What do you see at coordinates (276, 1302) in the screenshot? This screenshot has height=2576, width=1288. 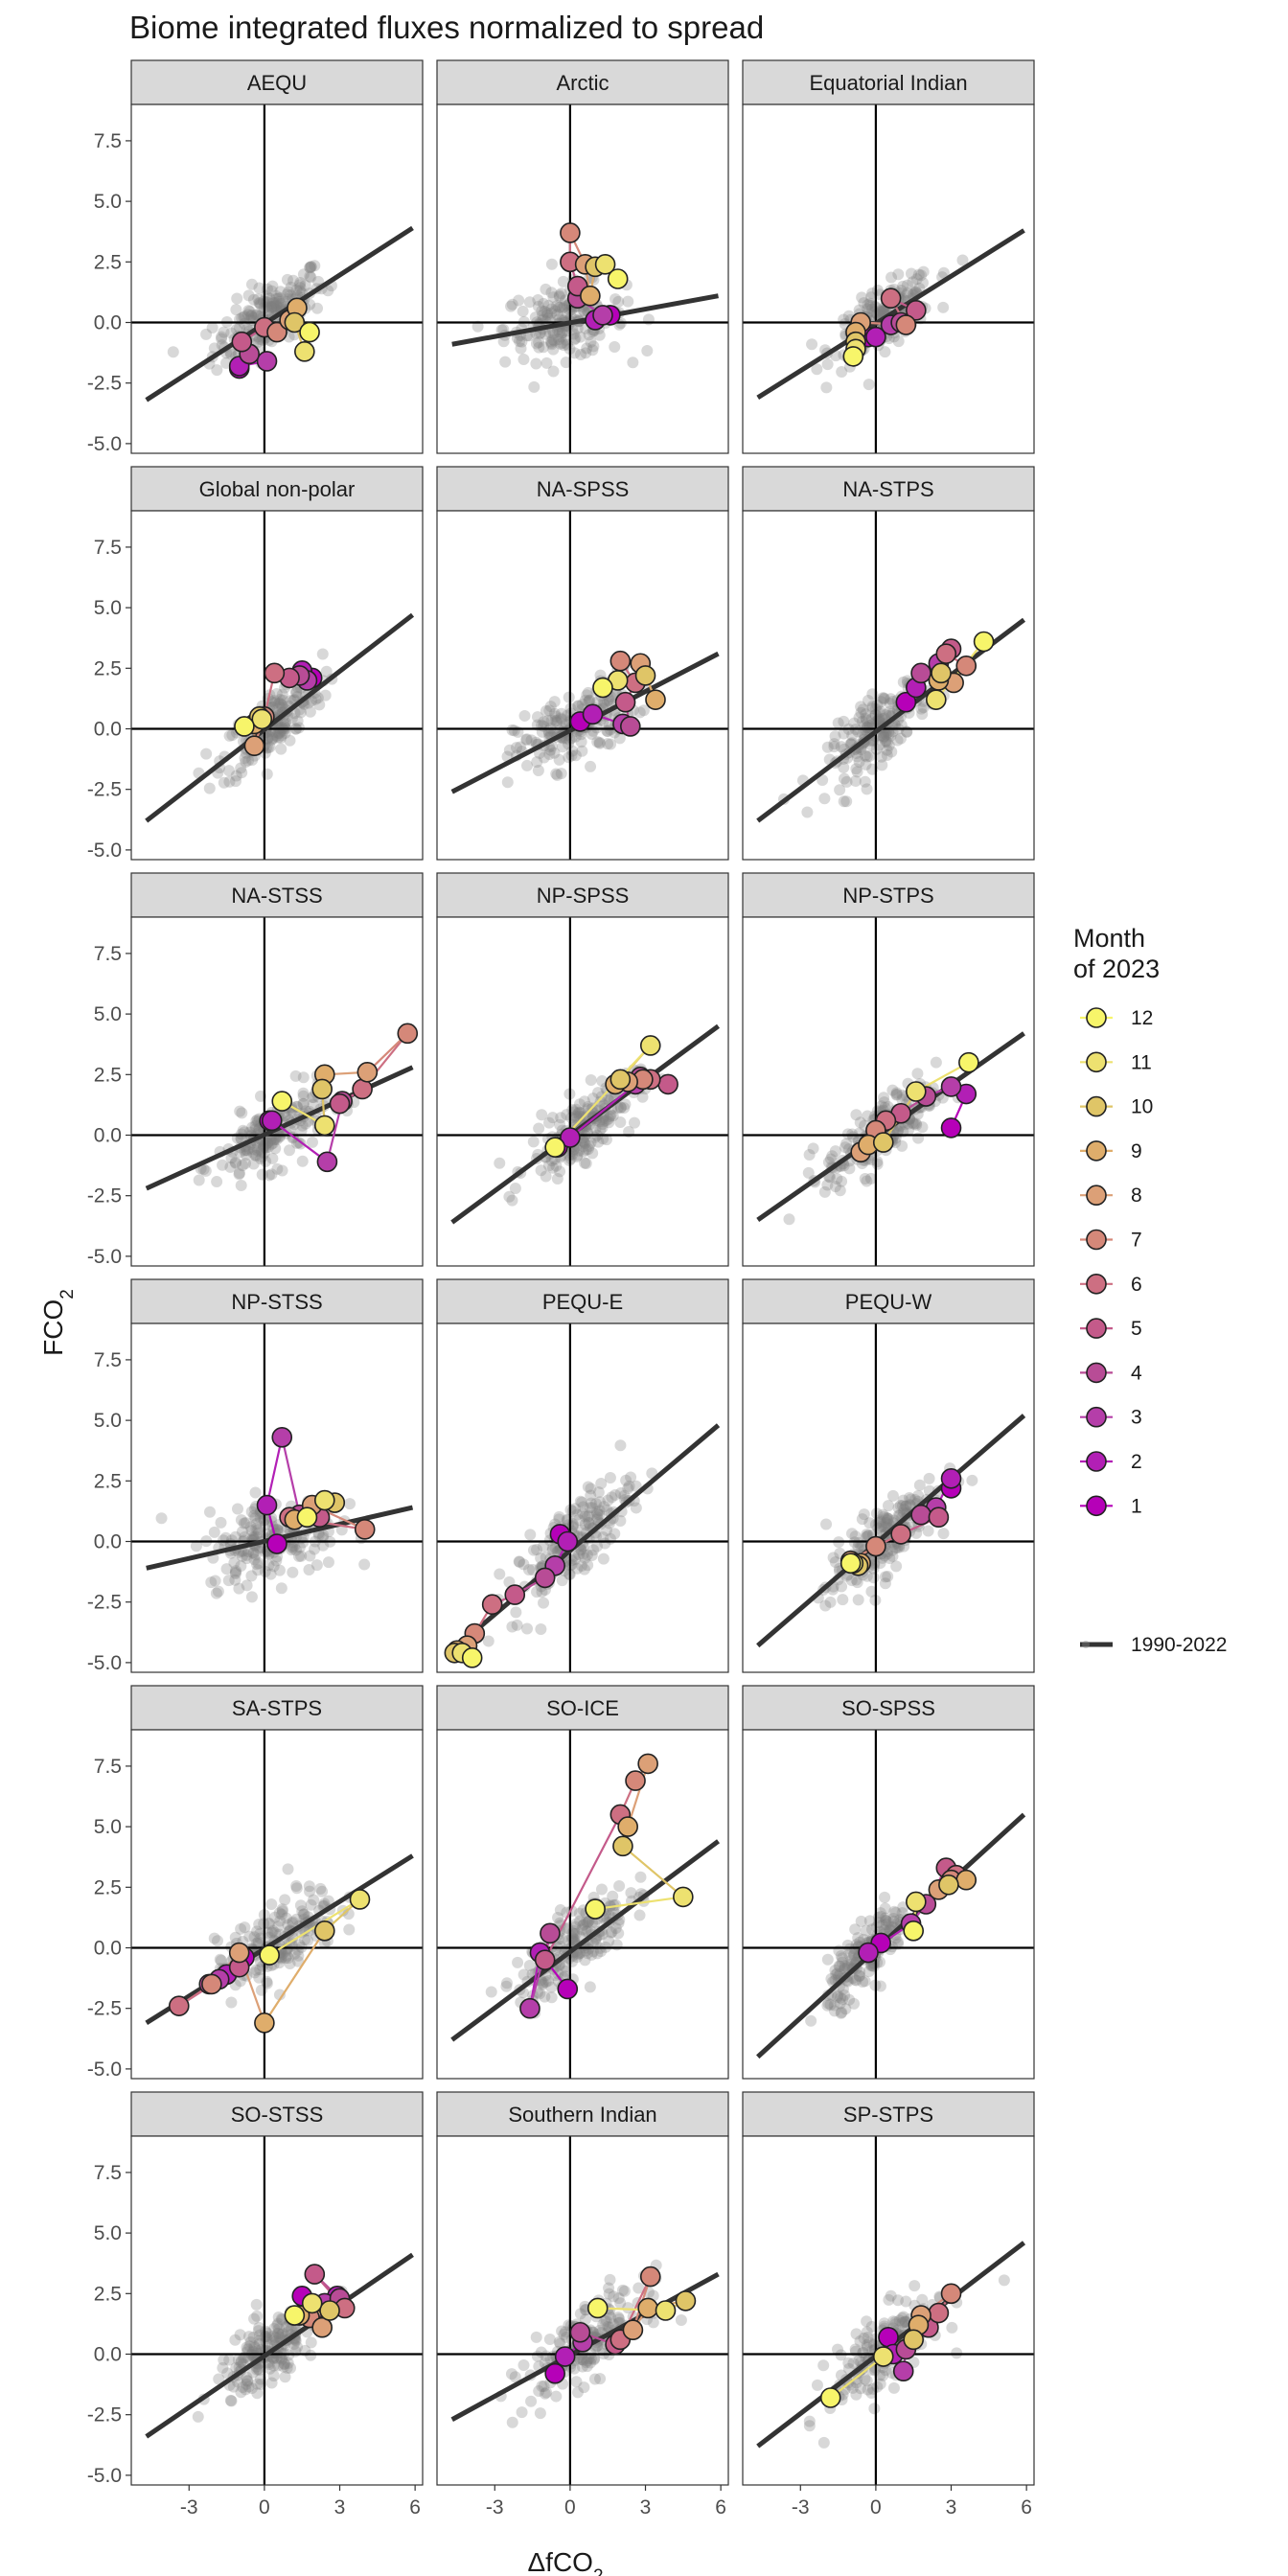 I see `facet-label: NP-STSS` at bounding box center [276, 1302].